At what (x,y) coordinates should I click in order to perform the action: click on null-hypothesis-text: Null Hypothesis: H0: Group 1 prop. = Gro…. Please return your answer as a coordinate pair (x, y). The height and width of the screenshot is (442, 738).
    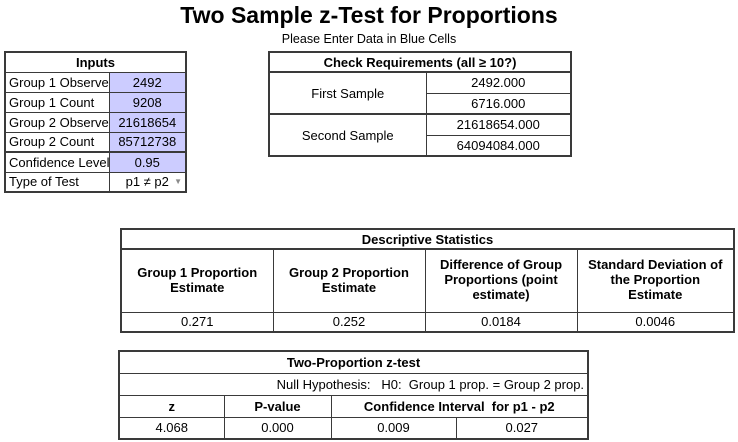
    Looking at the image, I should click on (353, 384).